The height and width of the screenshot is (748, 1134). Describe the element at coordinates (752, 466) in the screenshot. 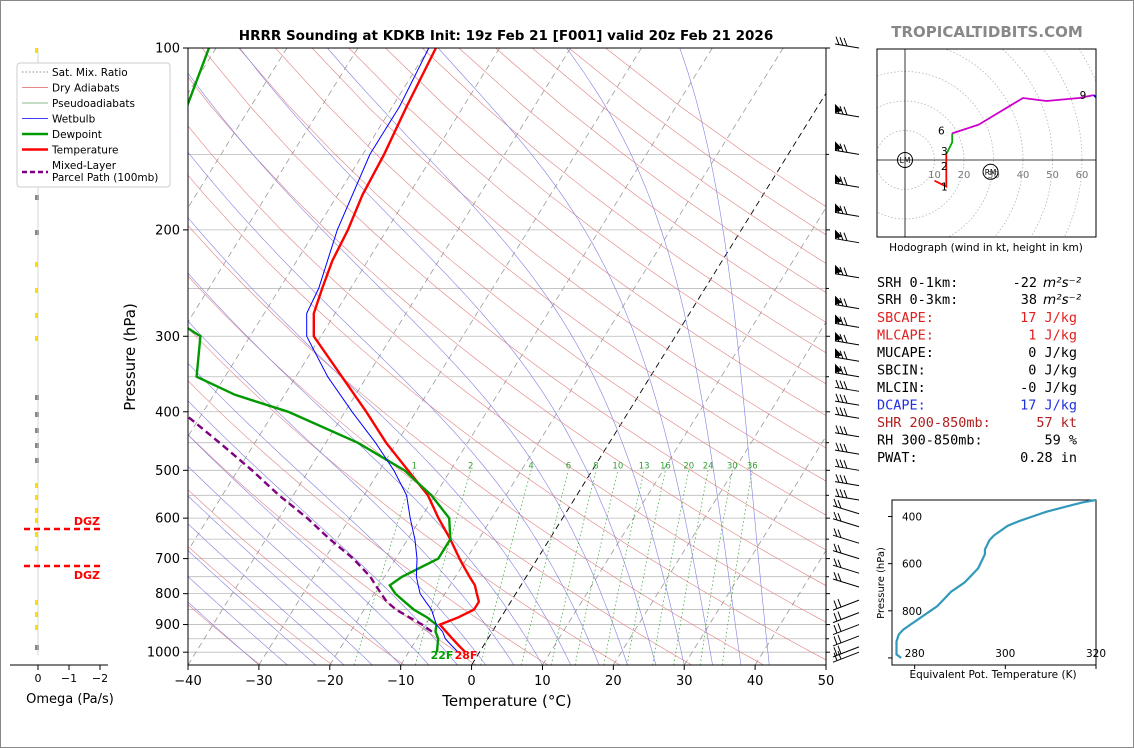

I see `mixing-ratio-label: 36` at that location.